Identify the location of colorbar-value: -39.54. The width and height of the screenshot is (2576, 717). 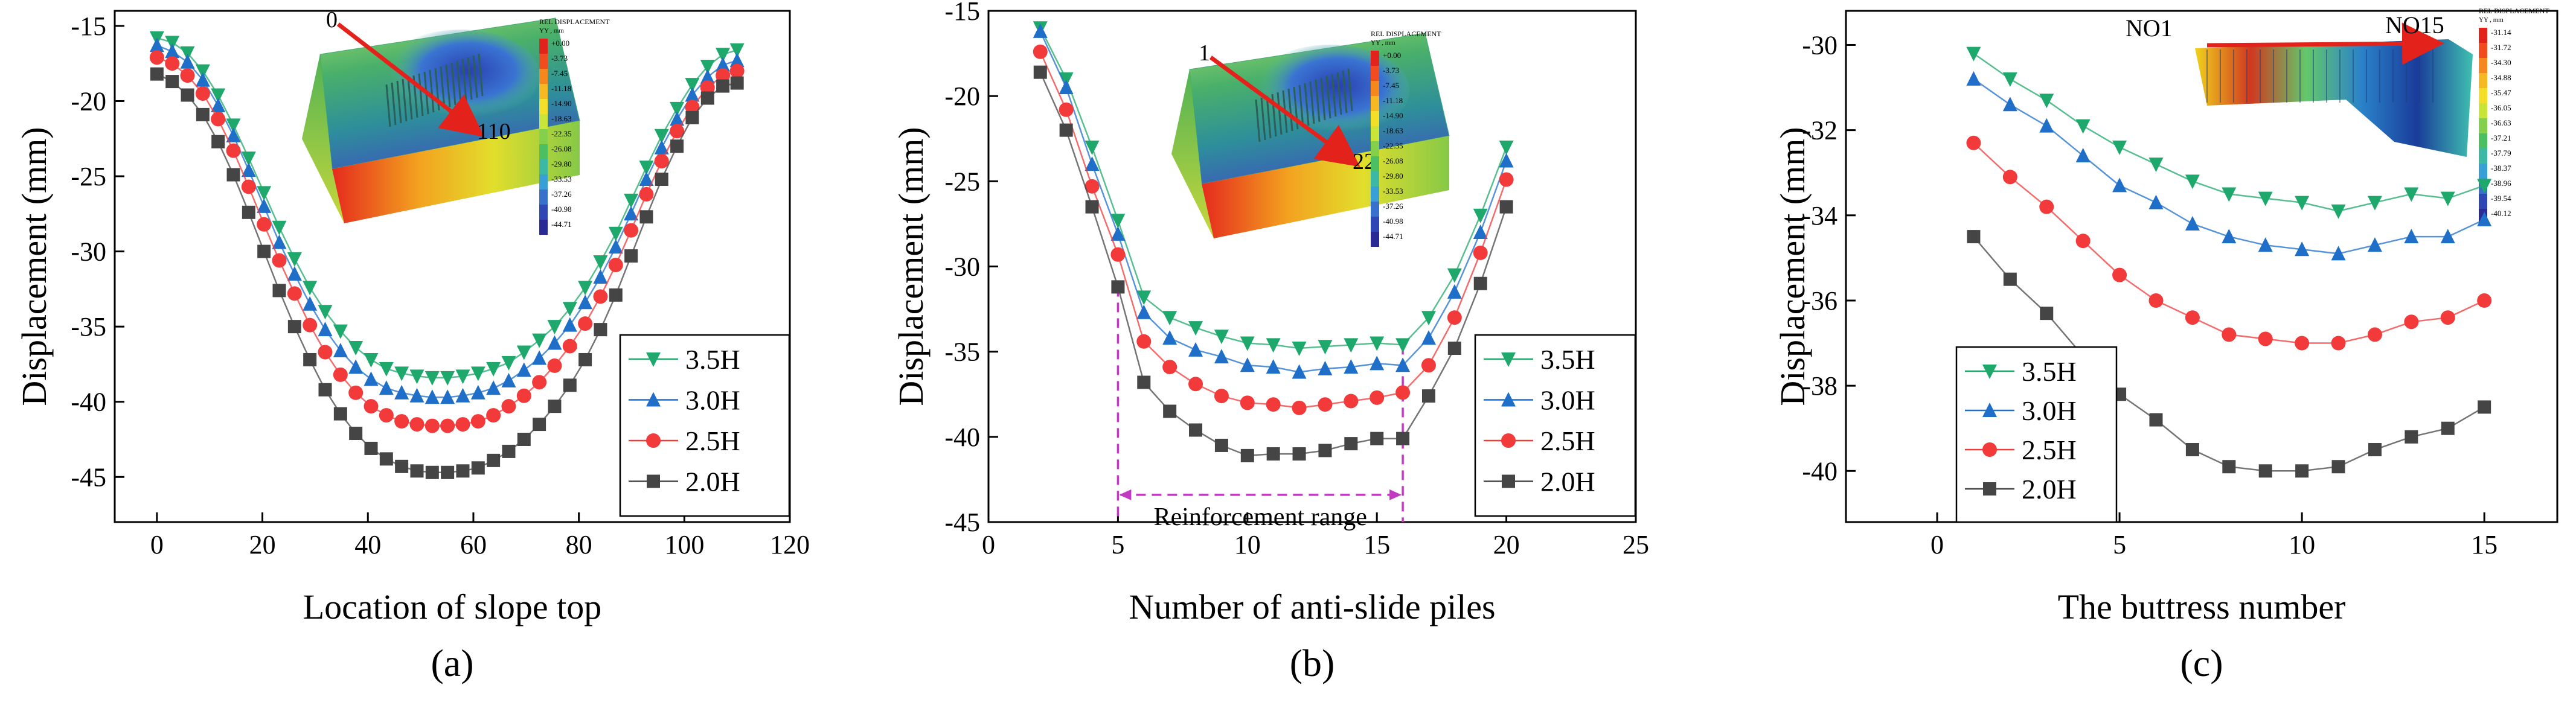
(2501, 198).